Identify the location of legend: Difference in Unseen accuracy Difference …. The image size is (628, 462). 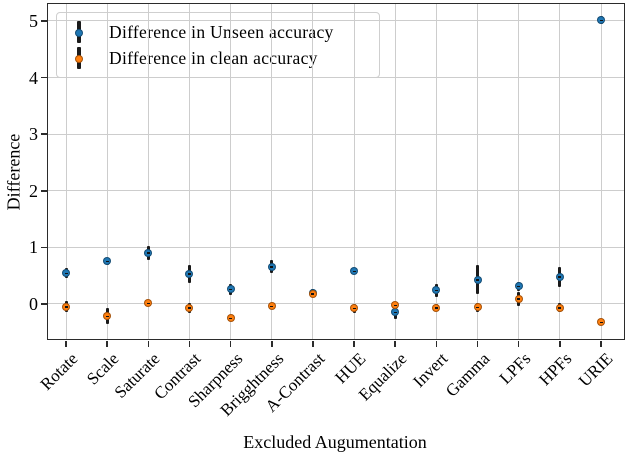
(218, 45).